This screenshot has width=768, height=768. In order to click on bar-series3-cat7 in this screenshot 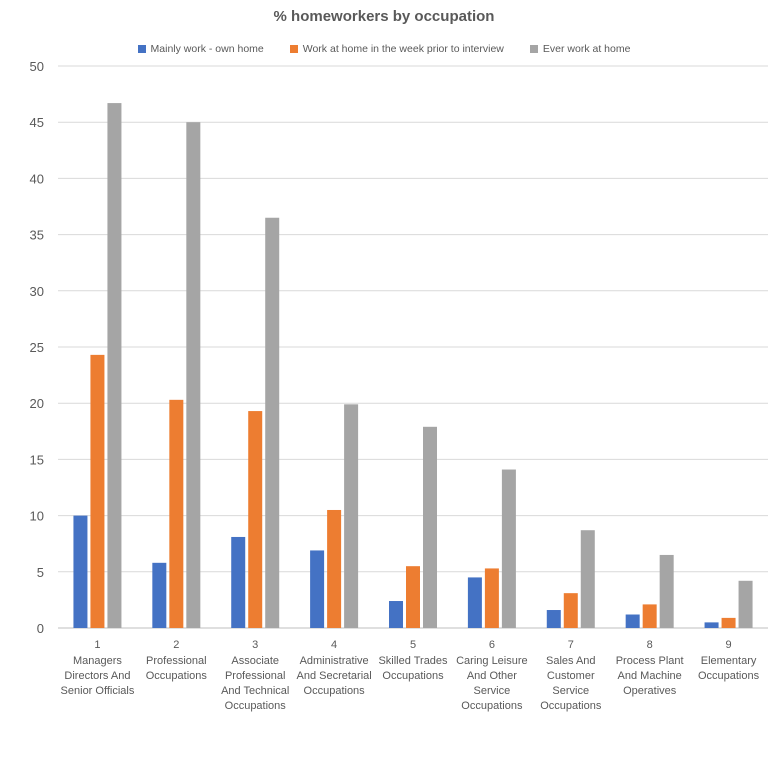, I will do `click(587, 579)`.